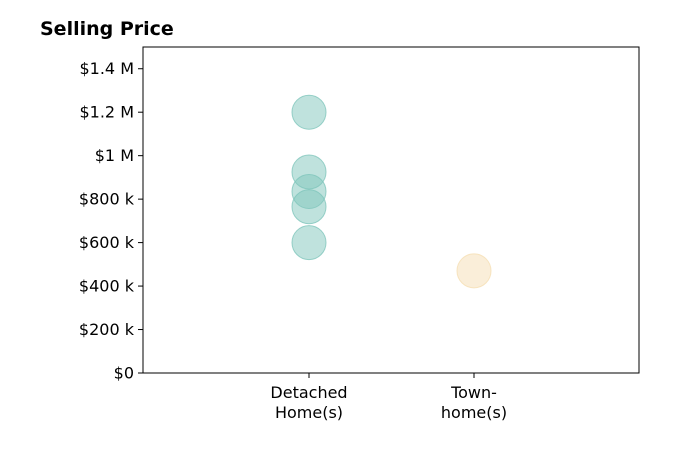  What do you see at coordinates (107, 242) in the screenshot?
I see `y-tick-label: $600 k` at bounding box center [107, 242].